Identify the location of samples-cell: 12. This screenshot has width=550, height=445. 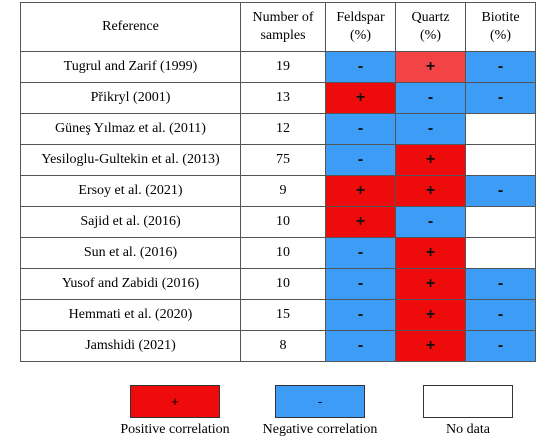
(283, 129).